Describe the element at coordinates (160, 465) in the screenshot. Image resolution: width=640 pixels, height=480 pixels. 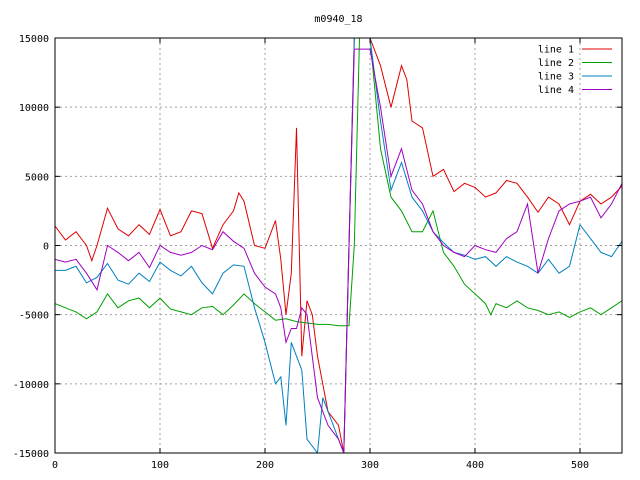
I see `x-tick-label: 100` at that location.